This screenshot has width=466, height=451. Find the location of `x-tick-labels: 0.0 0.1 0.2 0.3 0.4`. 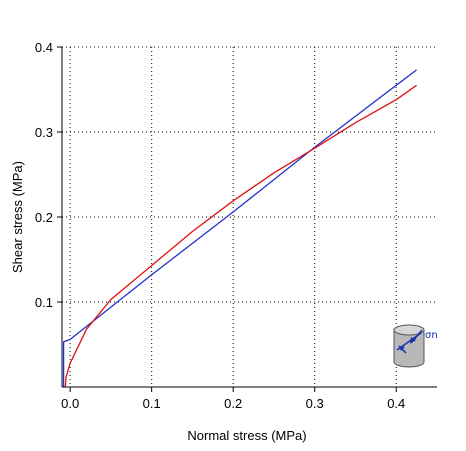

x-tick-labels: 0.0 0.1 0.2 0.3 0.4 is located at coordinates (233, 403).